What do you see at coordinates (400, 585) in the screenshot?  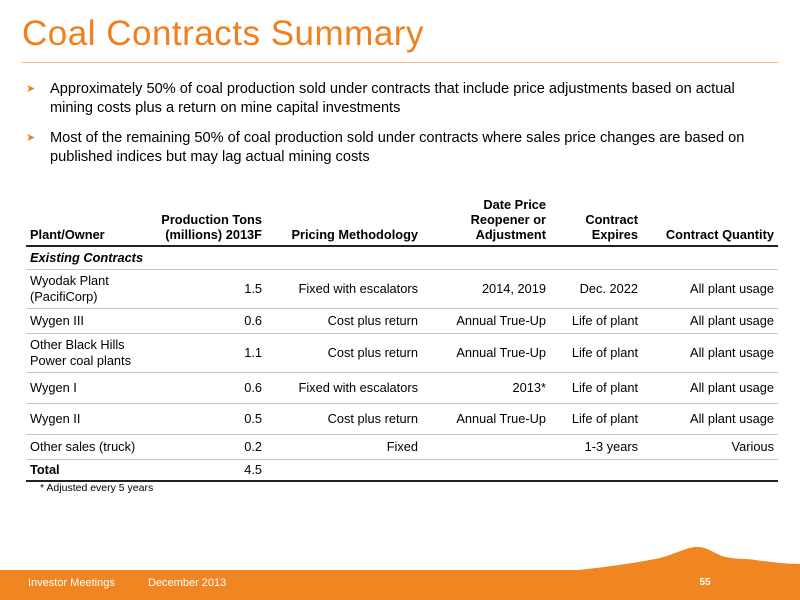 I see `footer-bar` at bounding box center [400, 585].